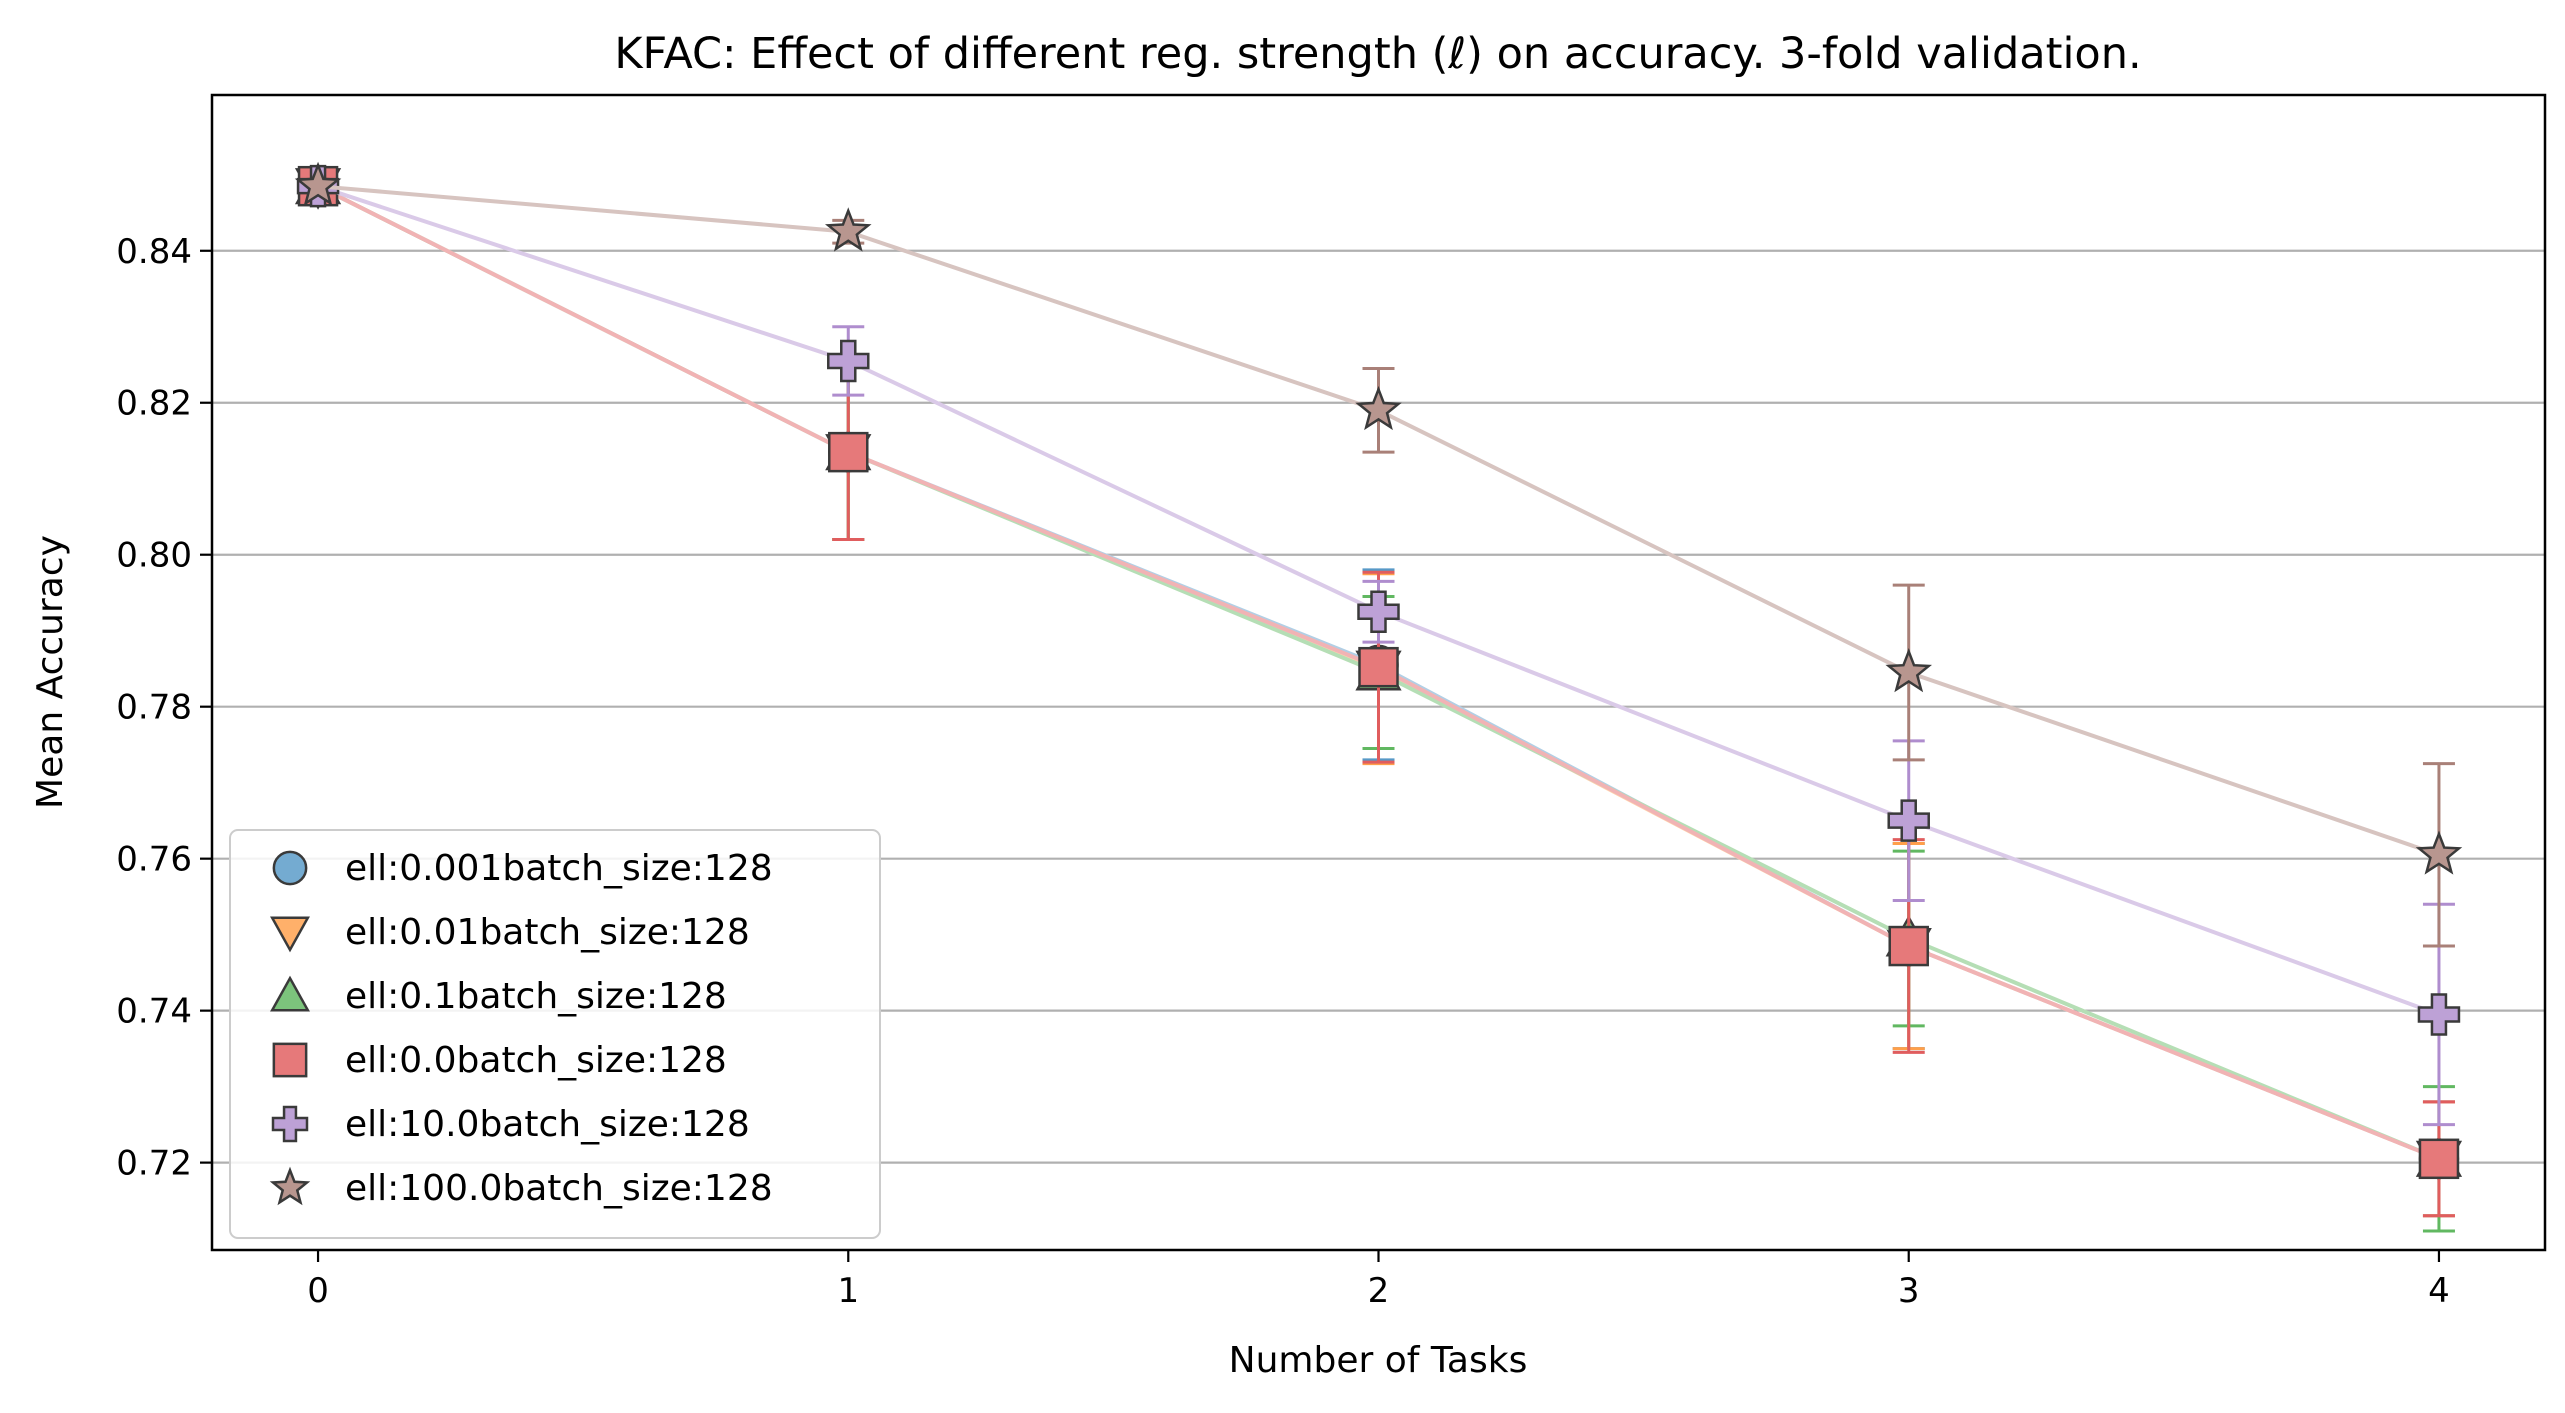 The height and width of the screenshot is (1413, 2565). What do you see at coordinates (1909, 1291) in the screenshot?
I see `x-tick-label: 3` at bounding box center [1909, 1291].